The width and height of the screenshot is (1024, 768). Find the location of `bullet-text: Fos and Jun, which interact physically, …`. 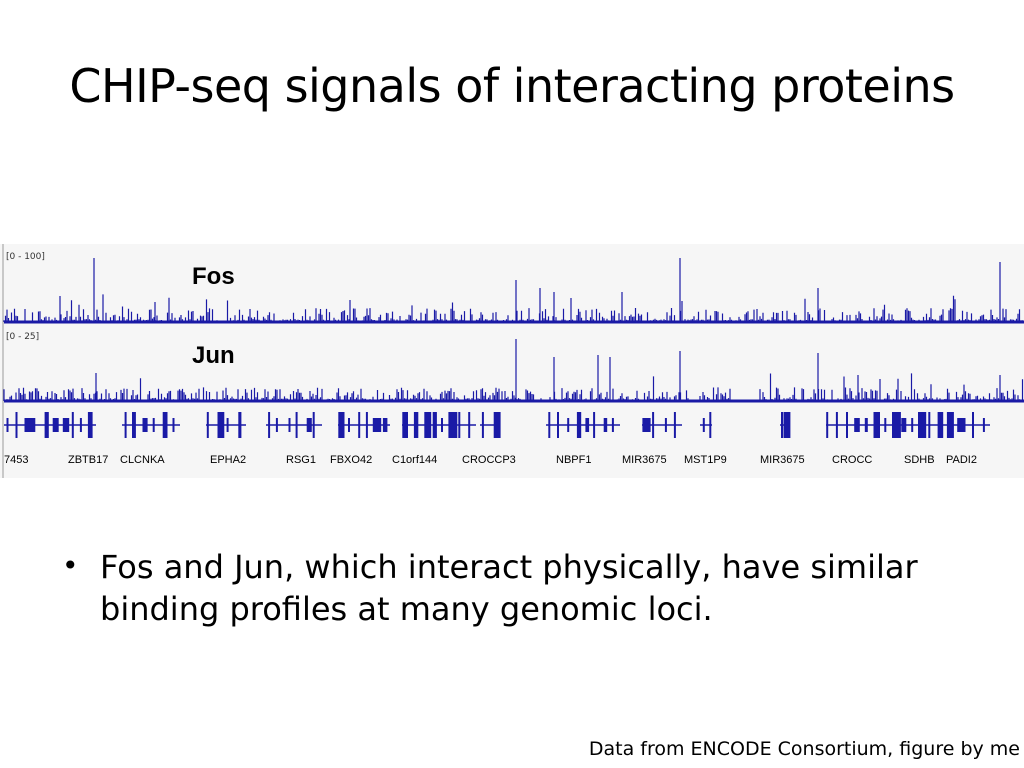

bullet-text: Fos and Jun, which interact physically, … is located at coordinates (509, 588).